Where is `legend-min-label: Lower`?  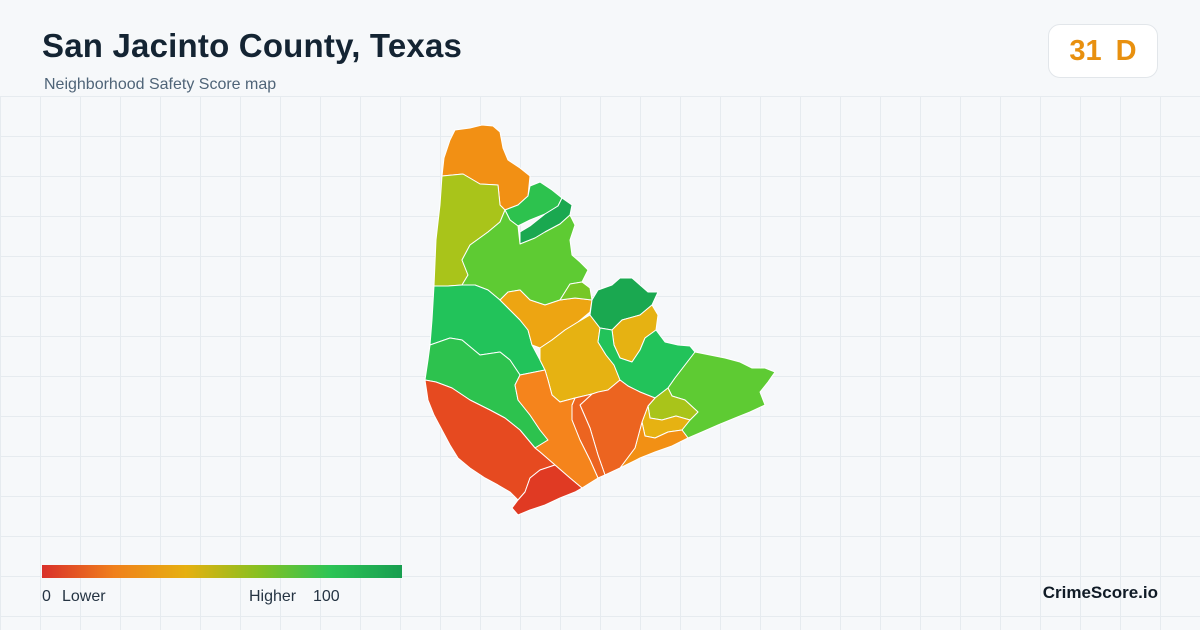 legend-min-label: Lower is located at coordinates (84, 596).